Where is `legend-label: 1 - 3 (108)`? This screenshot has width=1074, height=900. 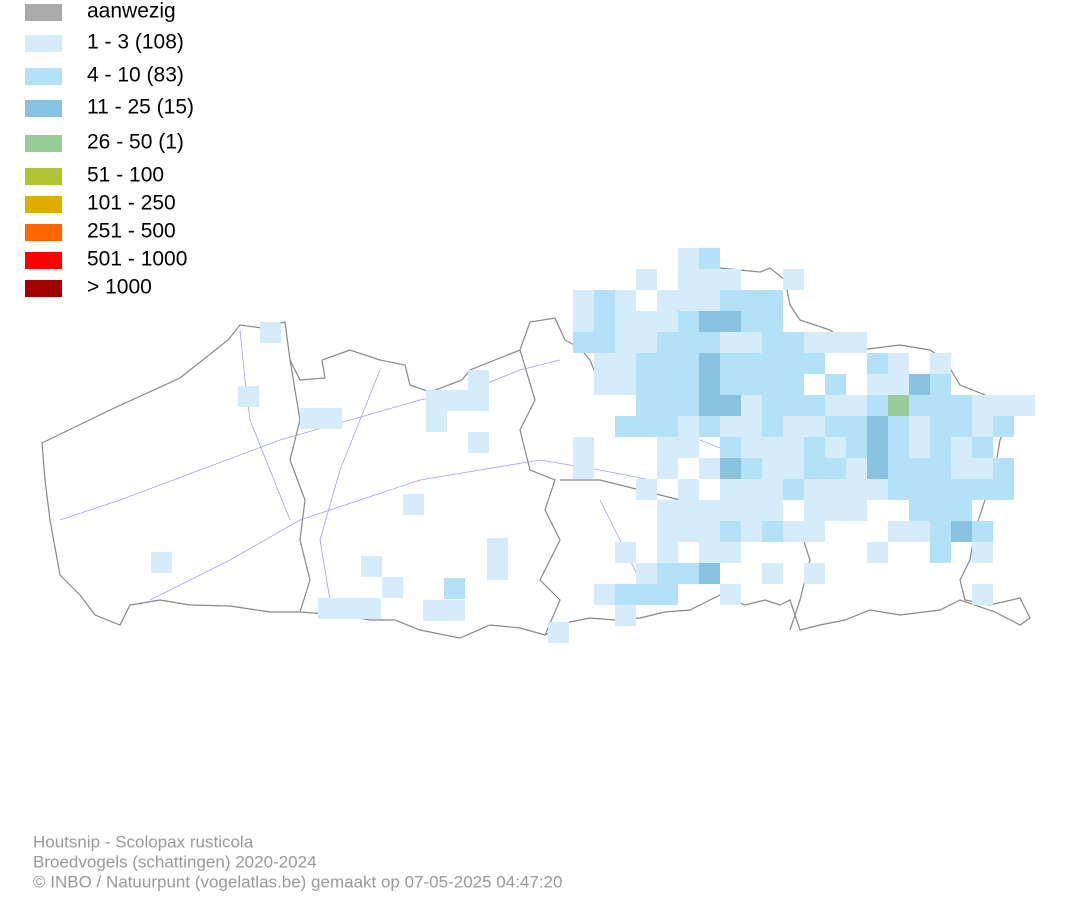 legend-label: 1 - 3 (108) is located at coordinates (135, 42).